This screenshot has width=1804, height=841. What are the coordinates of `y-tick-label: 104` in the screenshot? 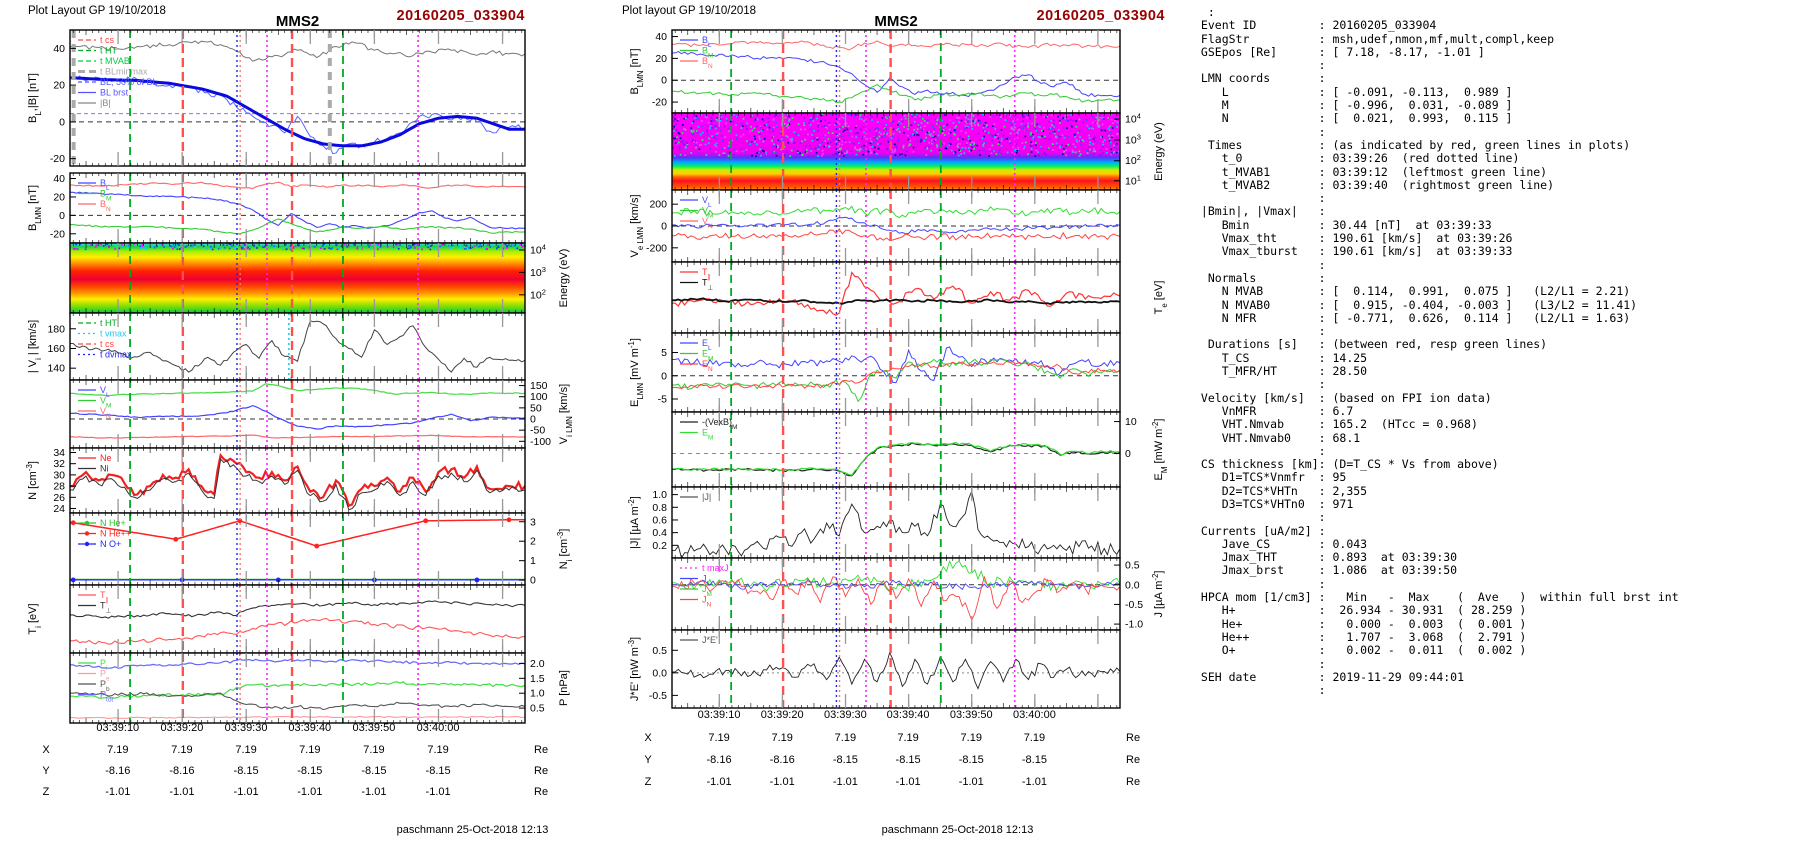 It's located at (1133, 118).